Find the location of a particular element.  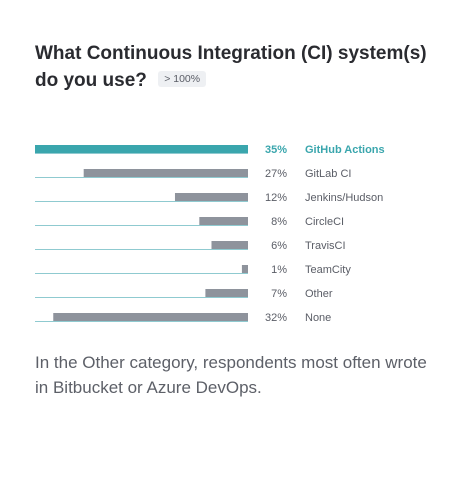

value-label: 12% is located at coordinates (276, 198).